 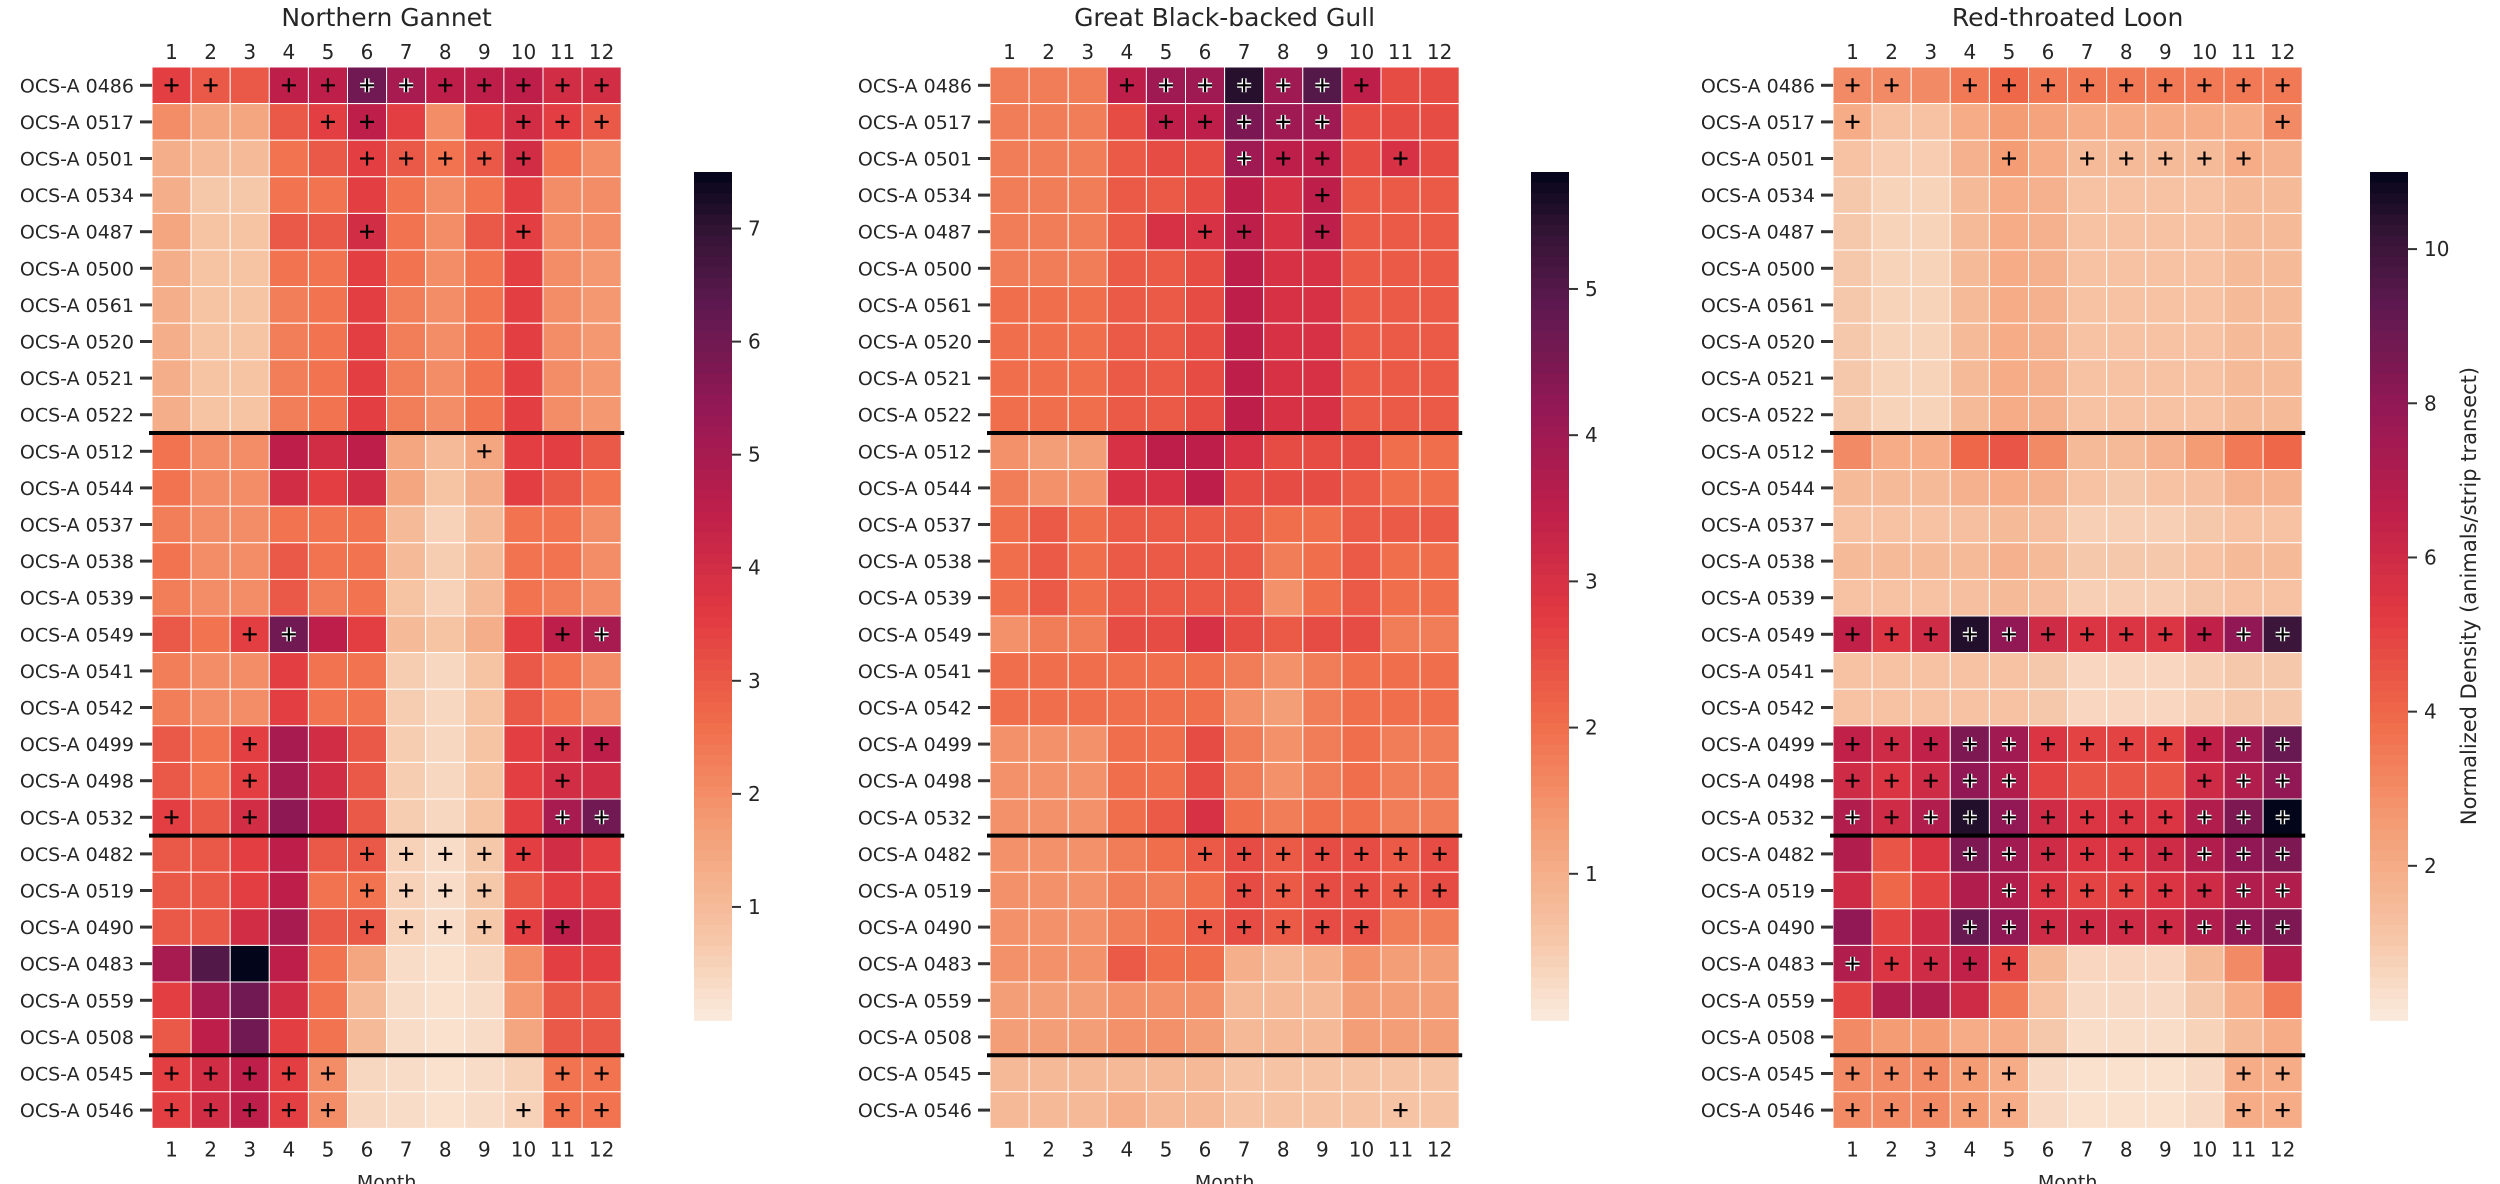 What do you see at coordinates (77, 782) in the screenshot?
I see `y-tick-label: OCS-A 0498` at bounding box center [77, 782].